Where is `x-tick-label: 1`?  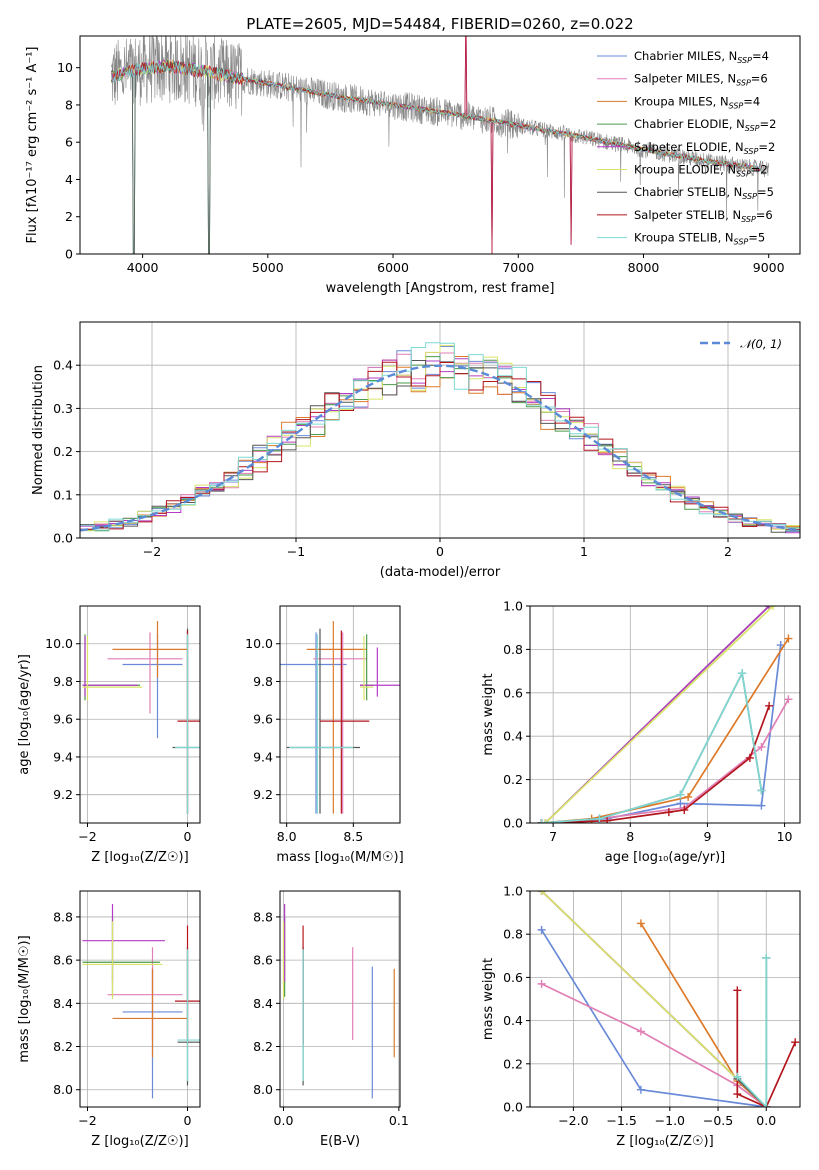 x-tick-label: 1 is located at coordinates (584, 551).